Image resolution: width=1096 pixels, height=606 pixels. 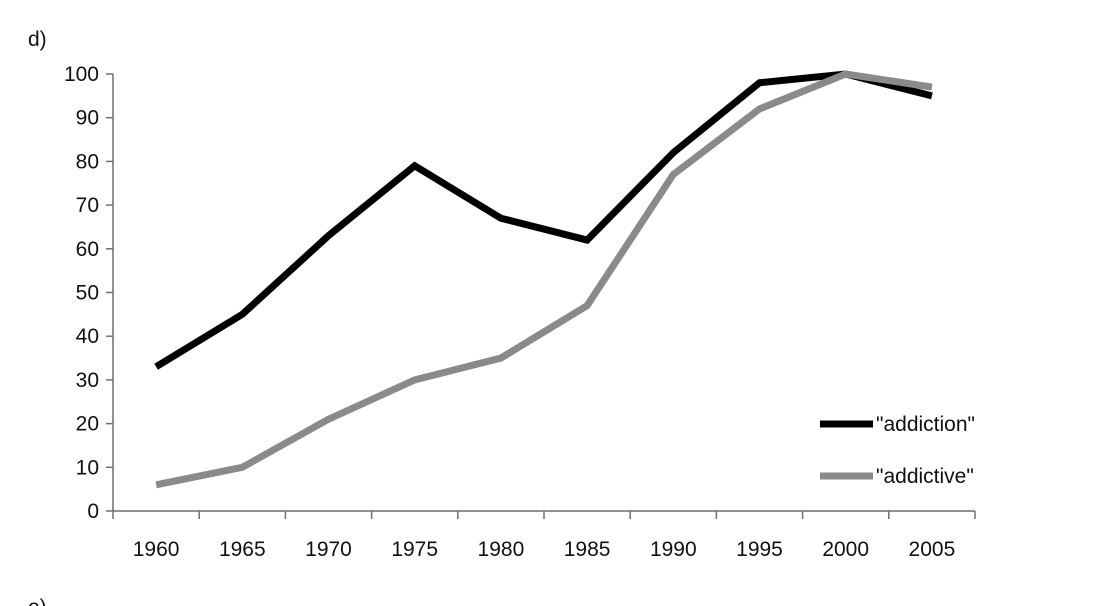 I want to click on x-tick-label: 1975, so click(x=414, y=549).